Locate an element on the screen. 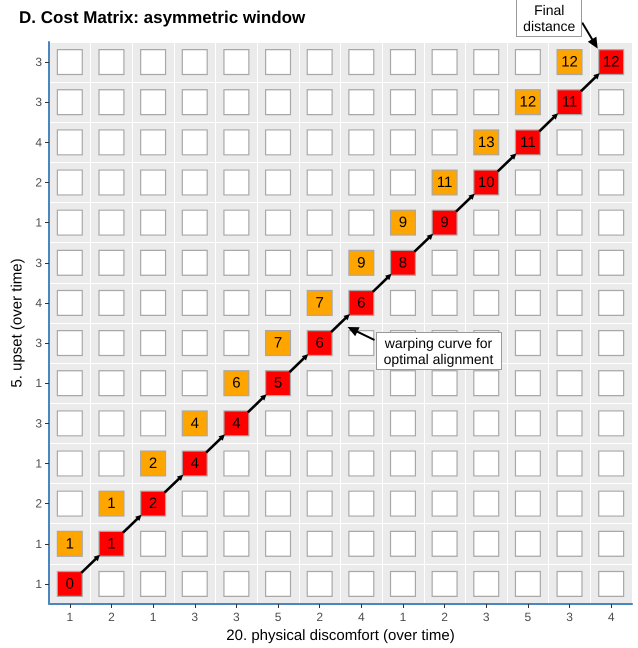 The image size is (638, 648). data-label: 0 is located at coordinates (70, 583).